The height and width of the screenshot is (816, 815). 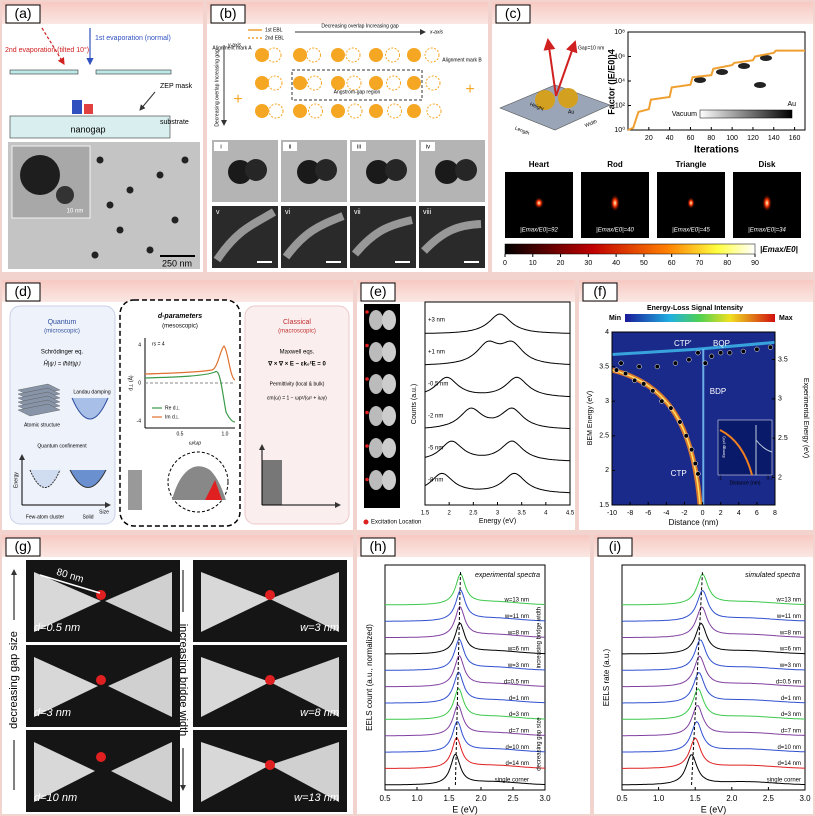 What do you see at coordinates (518, 650) in the screenshot?
I see `legend-label: w=6 nm` at bounding box center [518, 650].